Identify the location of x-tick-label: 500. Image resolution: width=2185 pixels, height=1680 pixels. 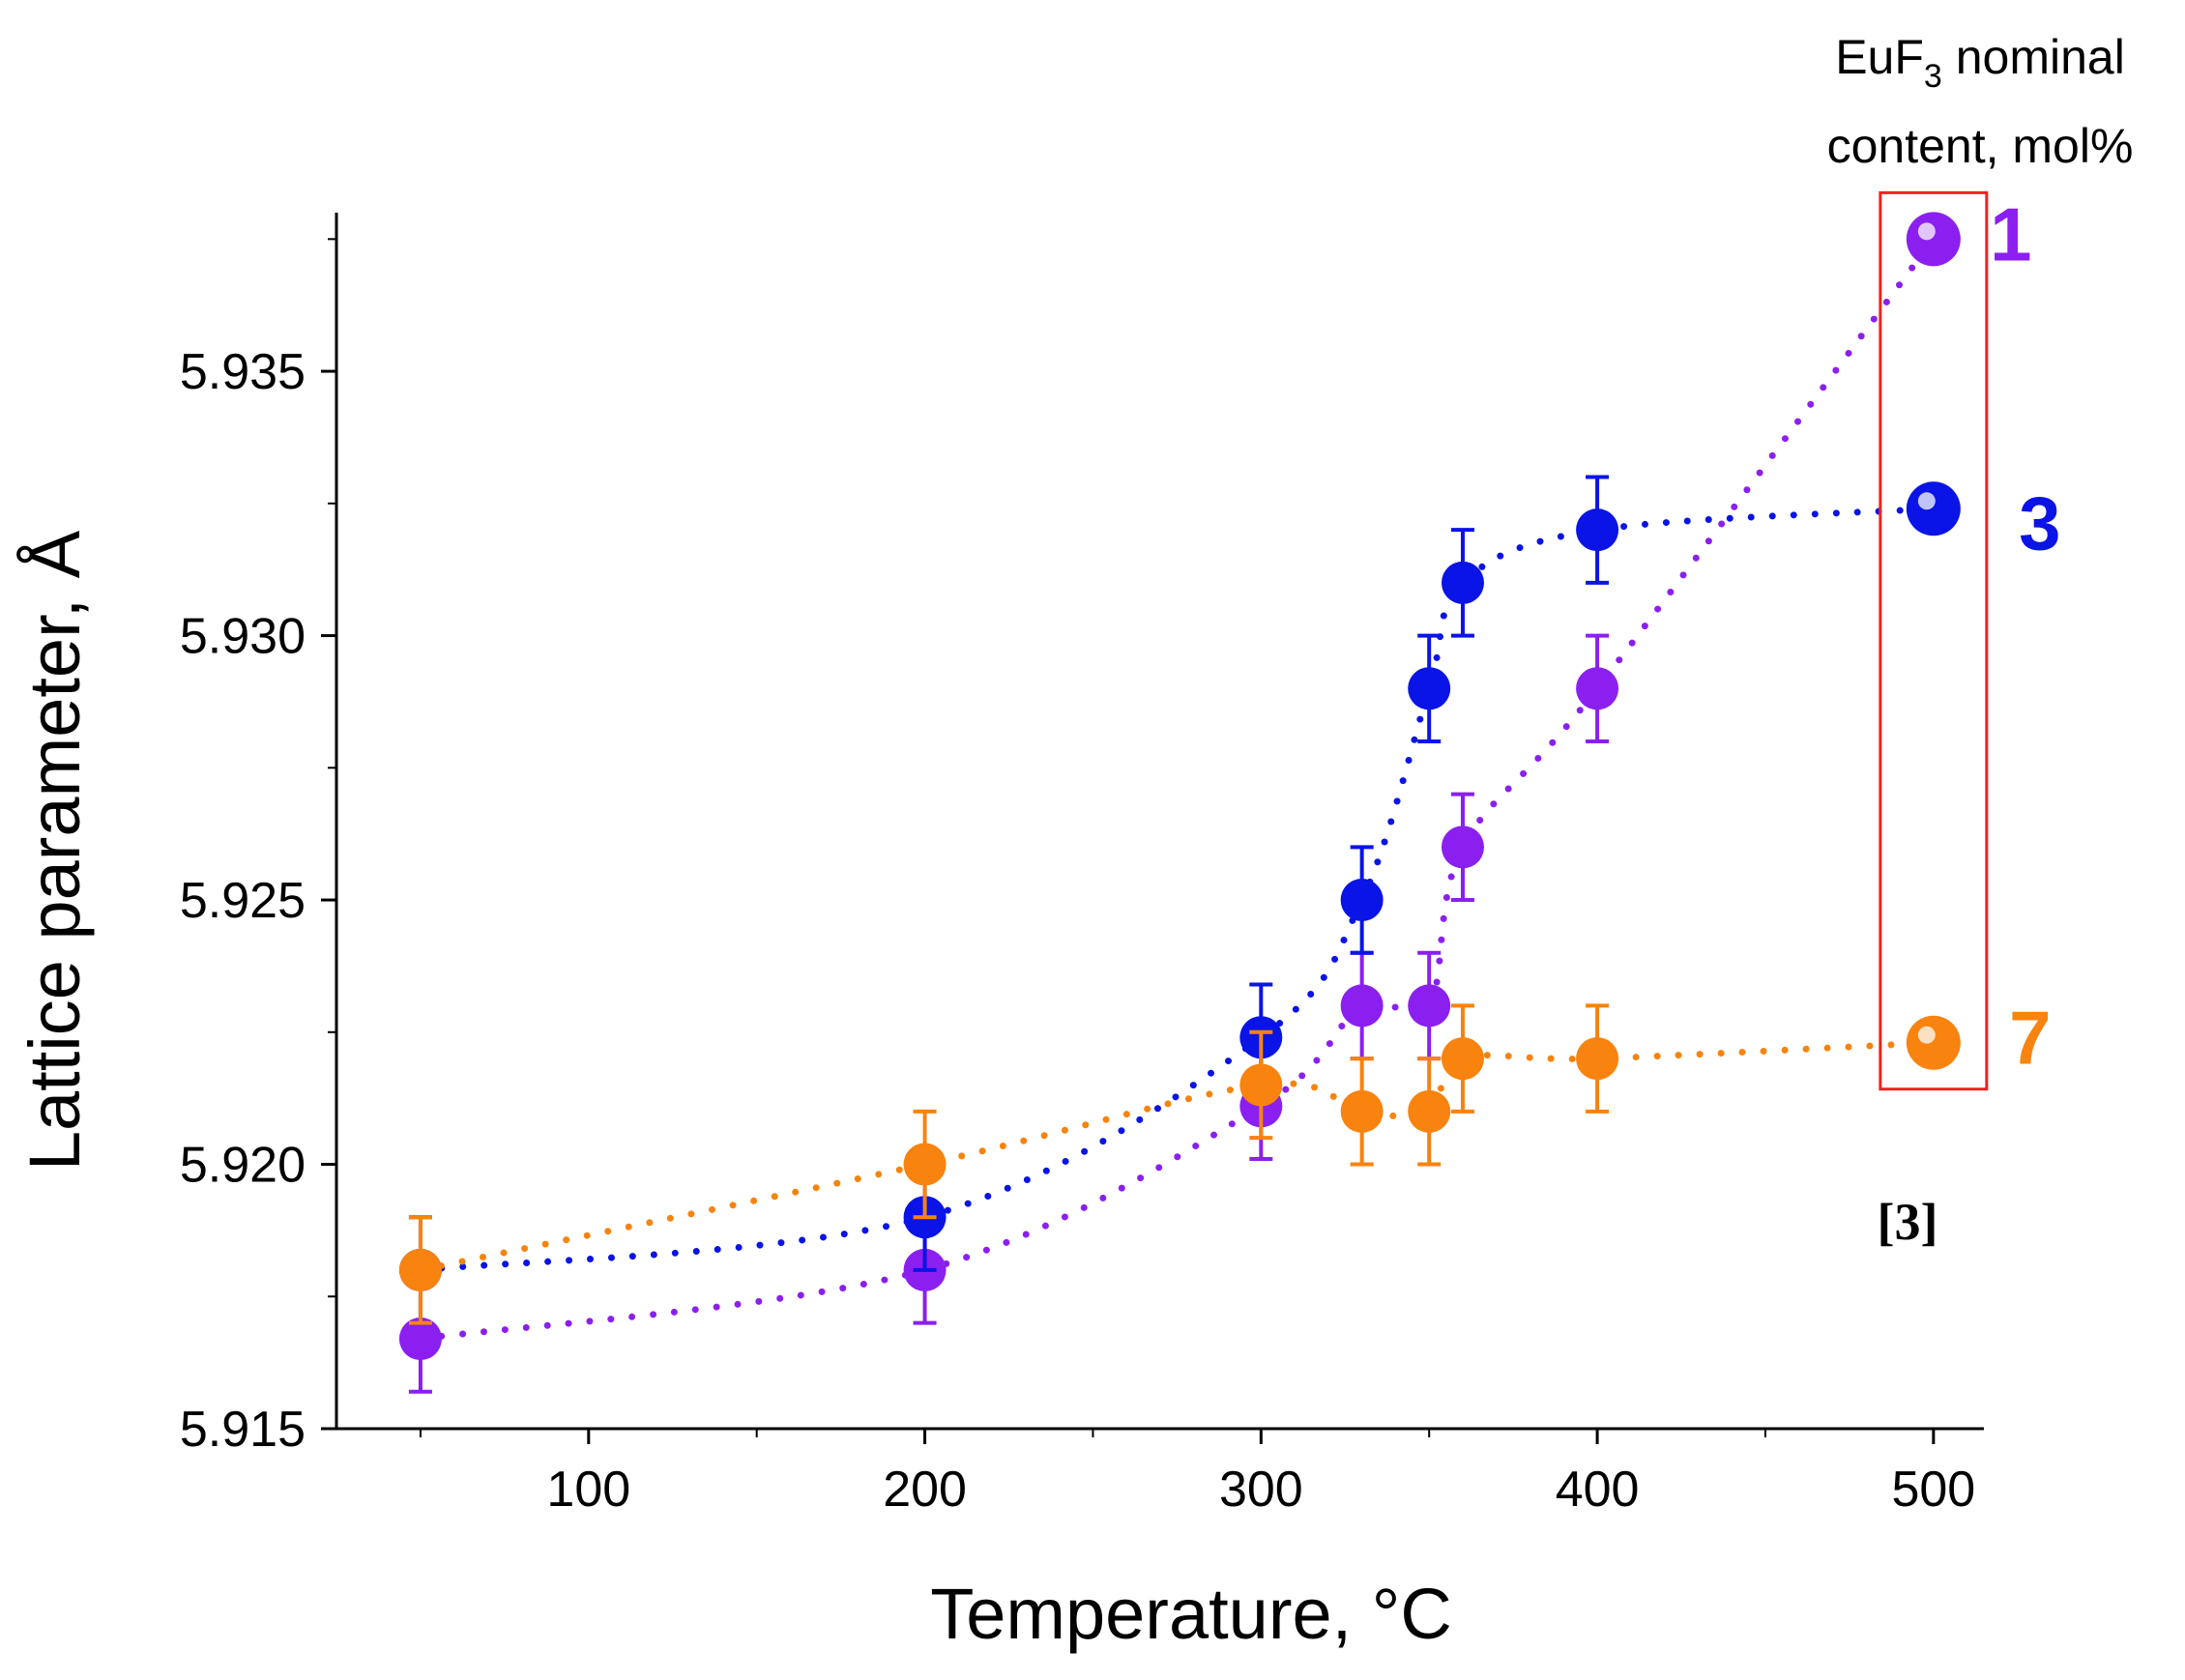
(1933, 1490).